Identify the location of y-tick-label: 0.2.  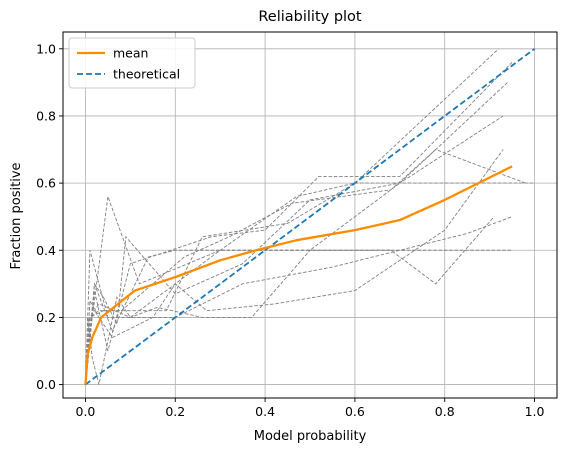
(46, 317).